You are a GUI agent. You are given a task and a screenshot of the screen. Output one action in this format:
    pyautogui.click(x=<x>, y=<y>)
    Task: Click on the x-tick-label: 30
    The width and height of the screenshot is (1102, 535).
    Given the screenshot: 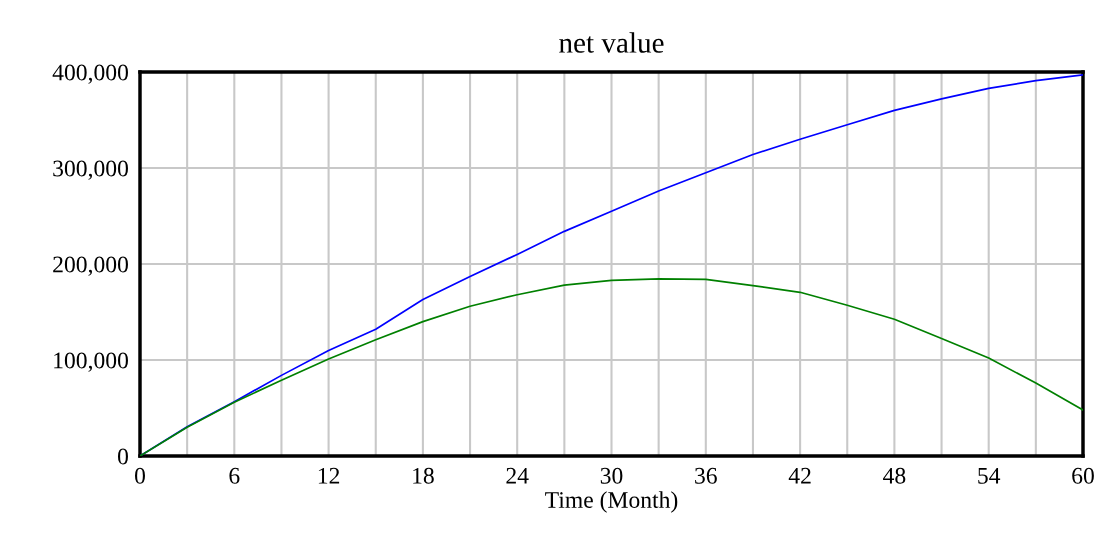 What is the action you would take?
    pyautogui.click(x=611, y=475)
    